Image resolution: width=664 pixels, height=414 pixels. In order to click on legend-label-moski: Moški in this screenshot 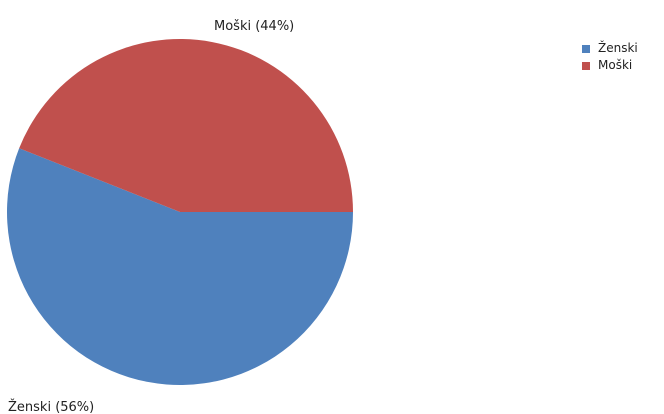, I will do `click(615, 65)`.